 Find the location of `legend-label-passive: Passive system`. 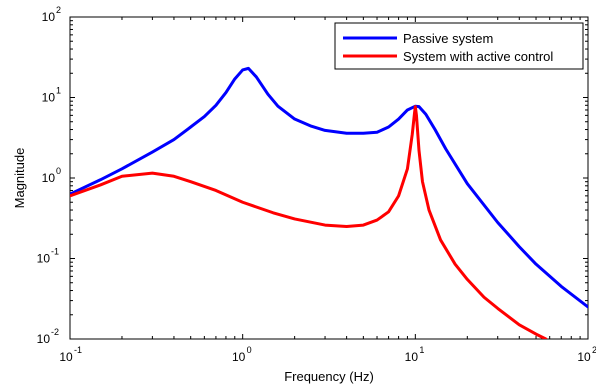

legend-label-passive: Passive system is located at coordinates (448, 38).